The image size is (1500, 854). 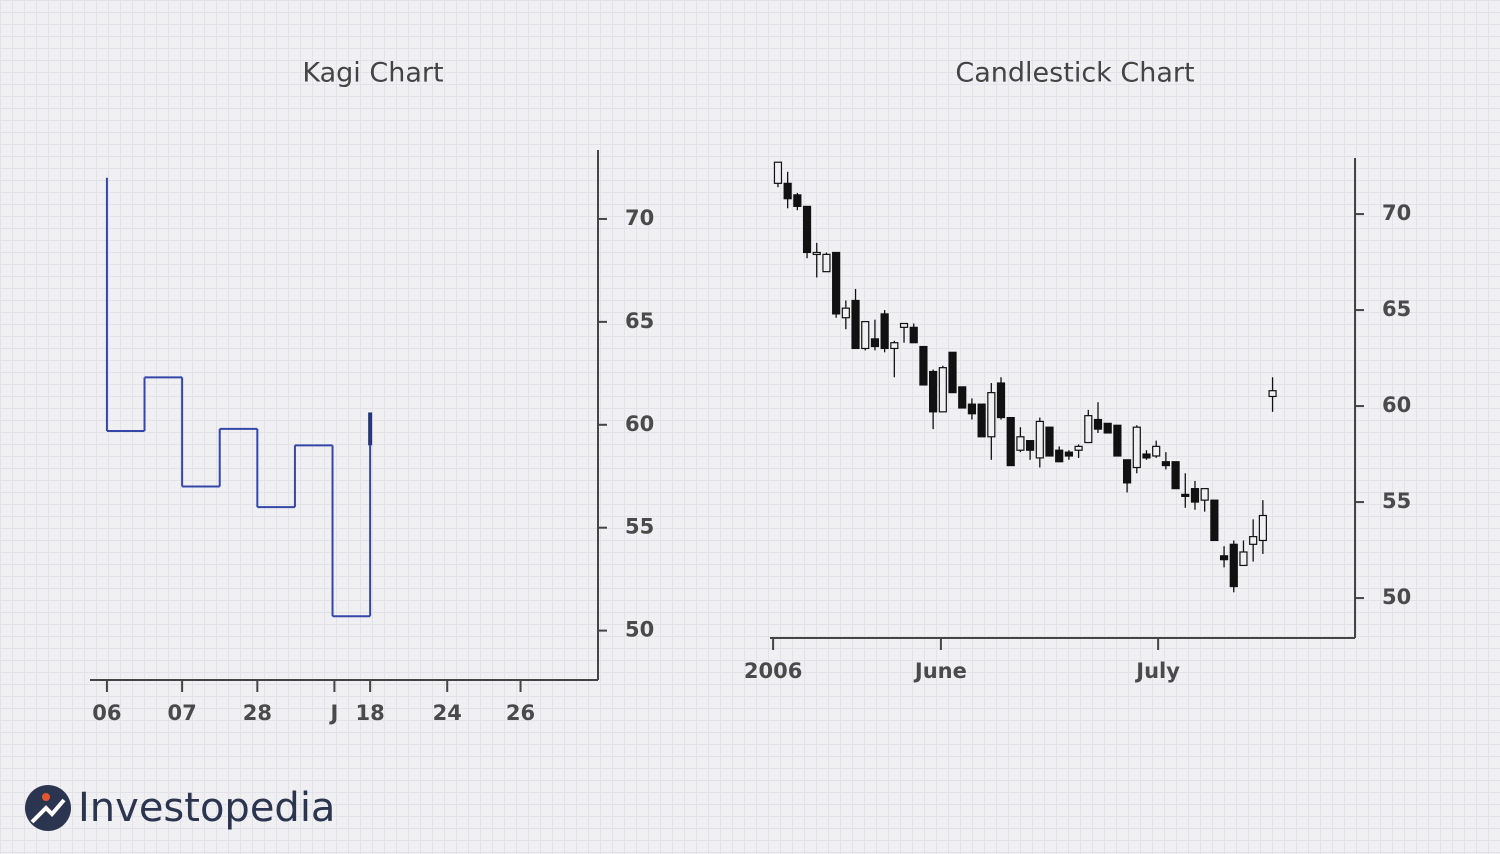 What do you see at coordinates (520, 713) in the screenshot?
I see `x-tick-label: 26` at bounding box center [520, 713].